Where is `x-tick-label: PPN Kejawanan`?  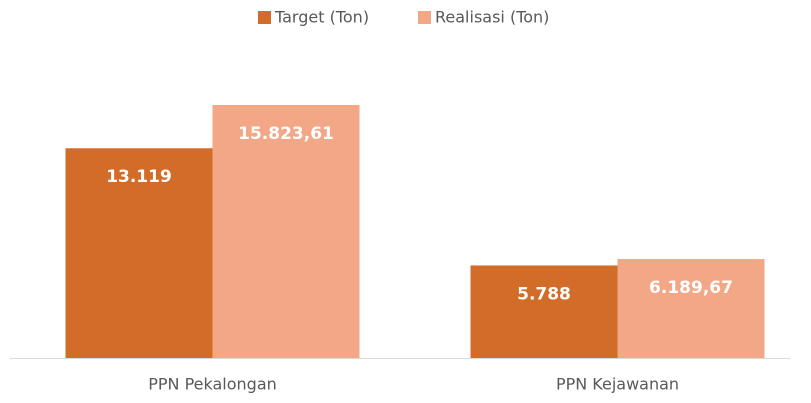 x-tick-label: PPN Kejawanan is located at coordinates (617, 384).